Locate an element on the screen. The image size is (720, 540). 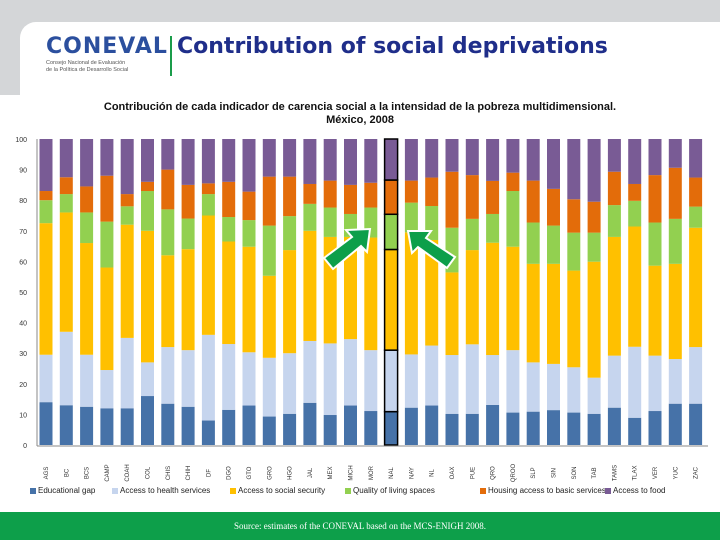
bar-MEX is located at coordinates (330, 292).